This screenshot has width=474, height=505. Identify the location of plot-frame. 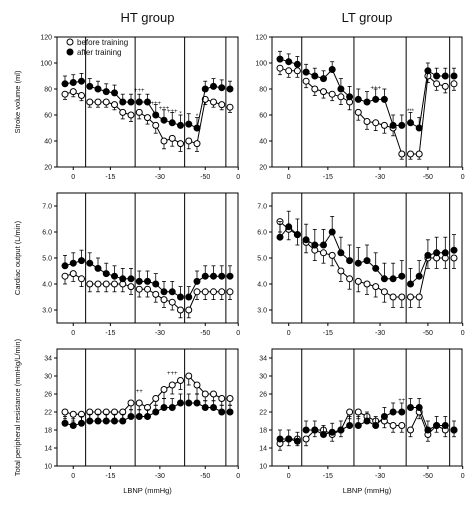
(147, 407).